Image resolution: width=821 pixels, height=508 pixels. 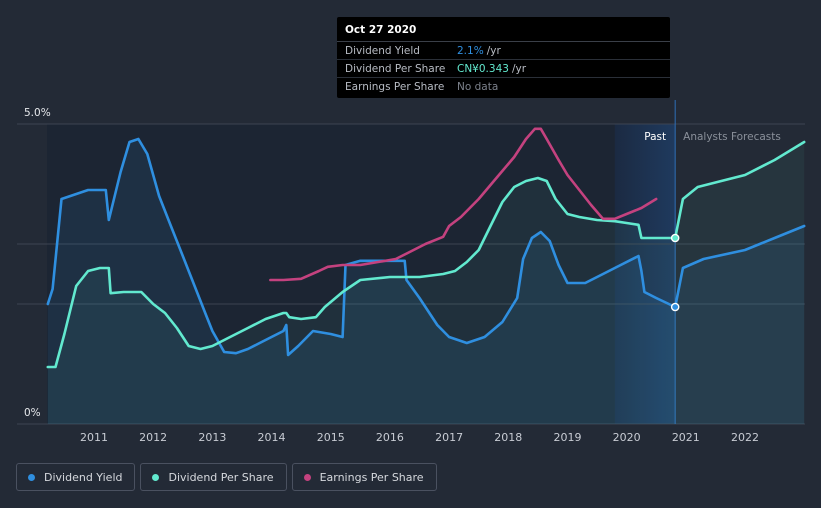 I want to click on series-line-earnings-per-share, so click(x=463, y=204).